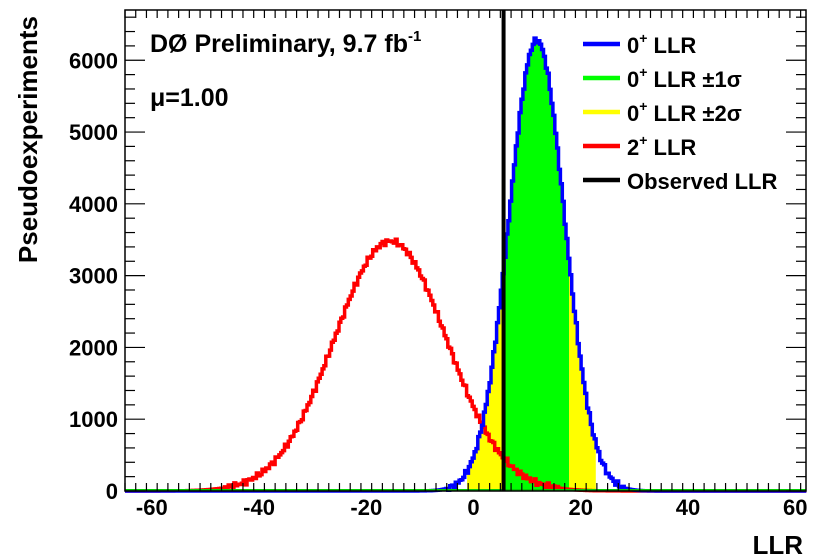  Describe the element at coordinates (702, 181) in the screenshot. I see `legend-entry: Observed LLR` at that location.